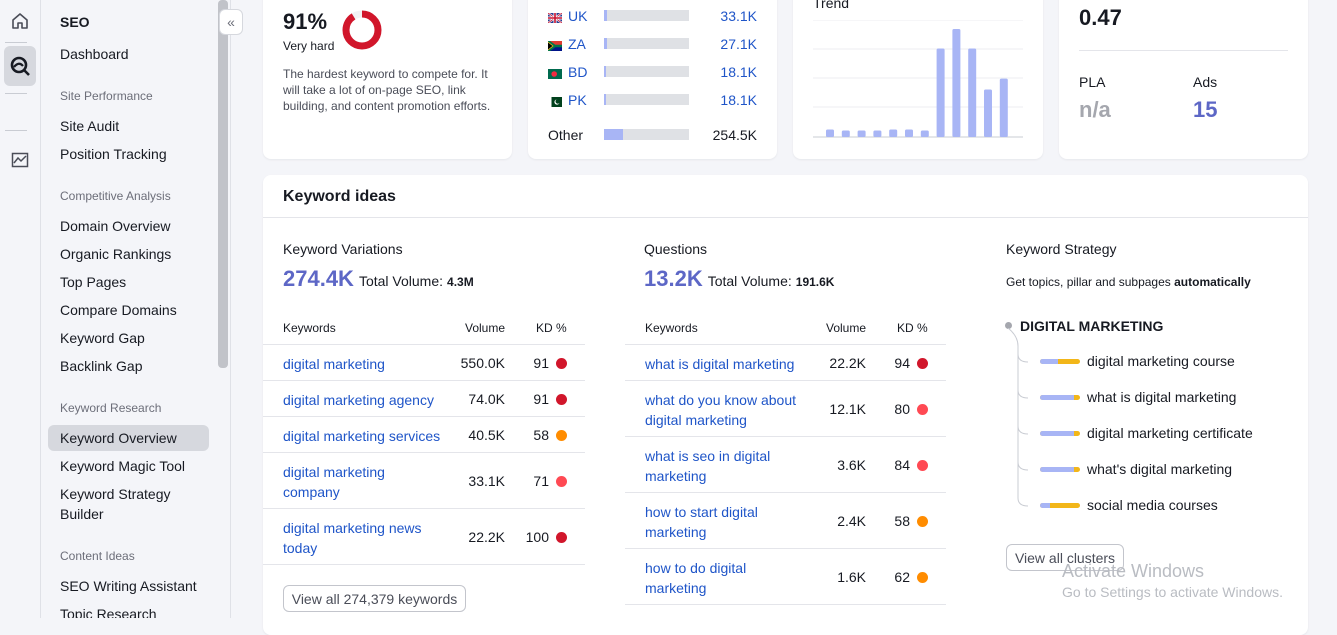 This screenshot has width=1337, height=635. I want to click on tree-root-dot, so click(1008, 325).